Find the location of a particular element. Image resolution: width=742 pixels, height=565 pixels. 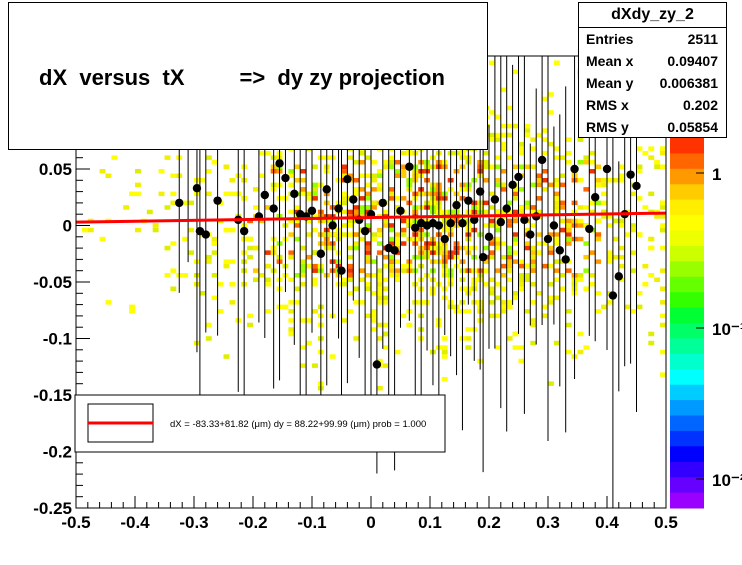

x-tick-label: 0.5 is located at coordinates (666, 522).